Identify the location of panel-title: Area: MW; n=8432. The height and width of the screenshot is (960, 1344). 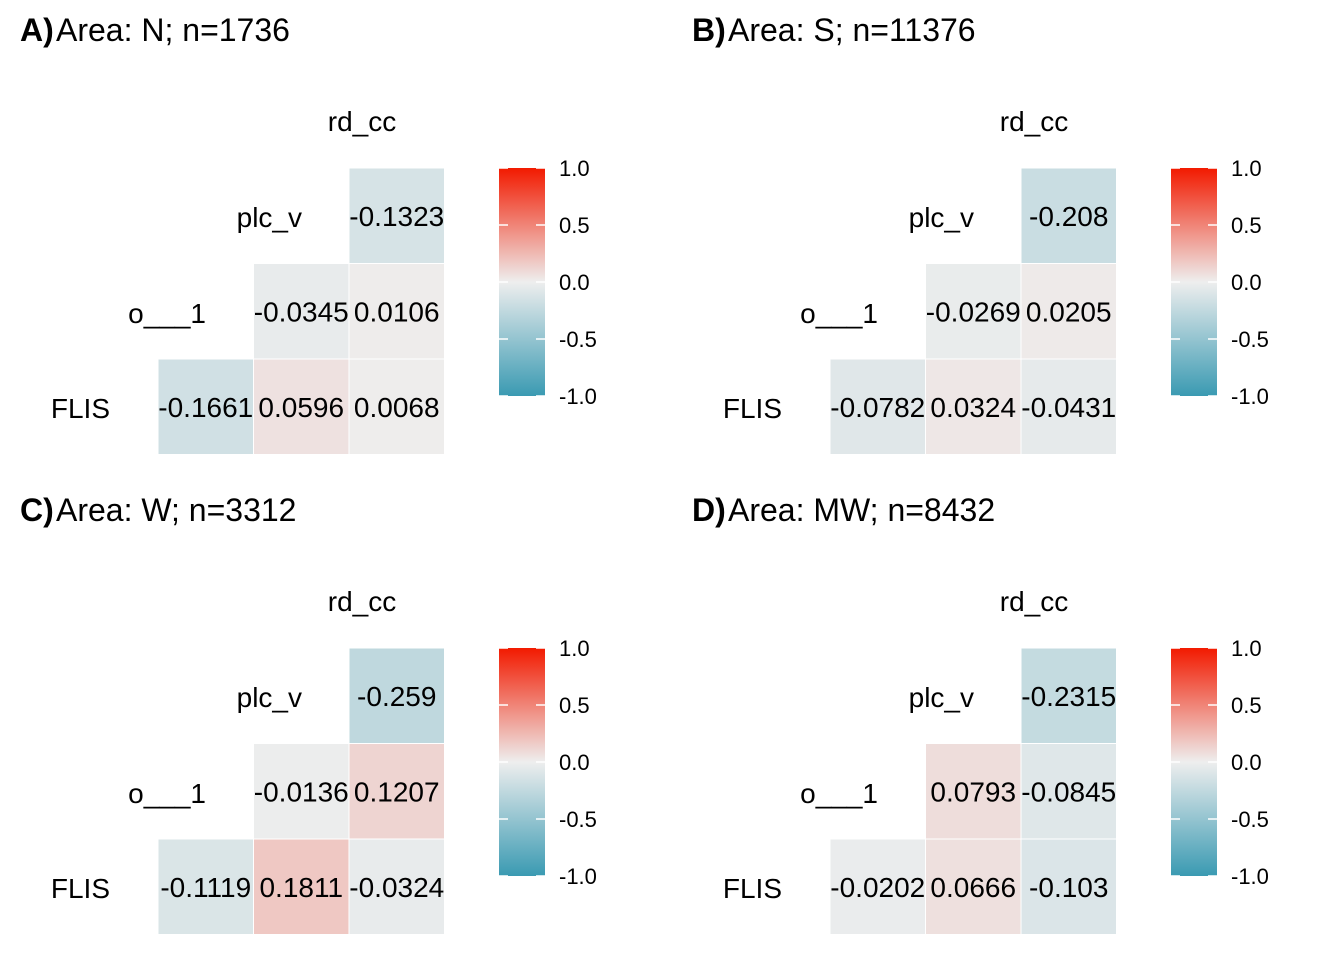
(861, 510).